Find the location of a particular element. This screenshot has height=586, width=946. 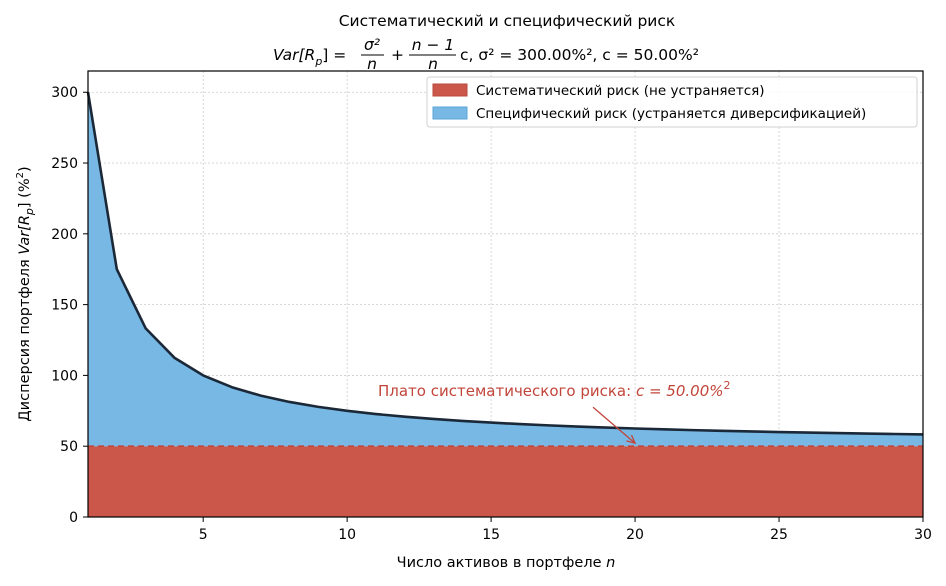

y-axis: 0 50 100 150 200 250 300 is located at coordinates (69, 305).